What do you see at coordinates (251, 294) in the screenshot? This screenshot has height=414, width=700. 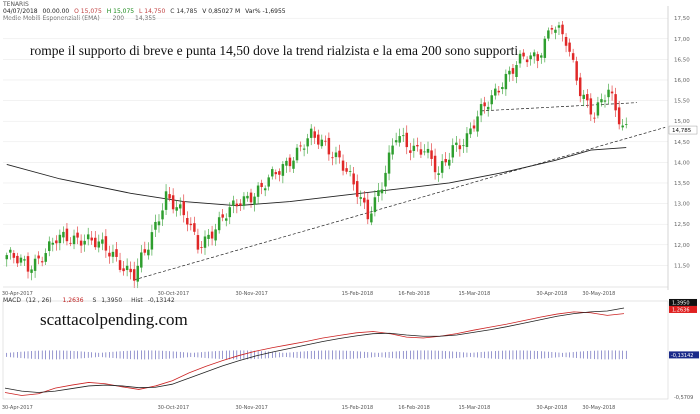 I see `price-x-tick-label: 30-Nov-2017` at bounding box center [251, 294].